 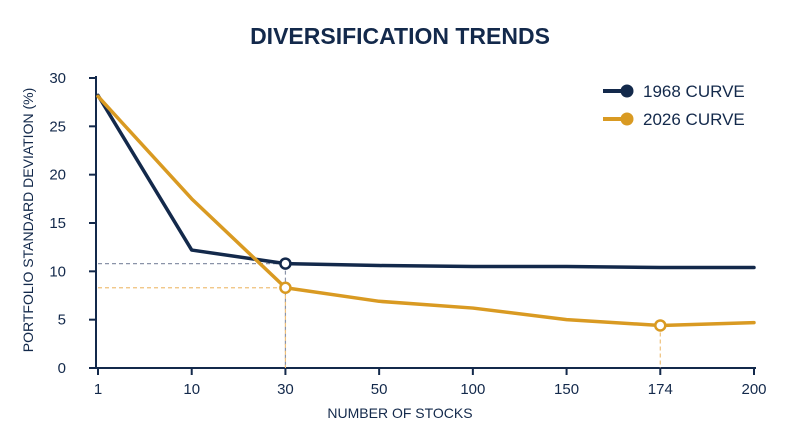 What do you see at coordinates (660, 389) in the screenshot?
I see `x-tick-label: 174` at bounding box center [660, 389].